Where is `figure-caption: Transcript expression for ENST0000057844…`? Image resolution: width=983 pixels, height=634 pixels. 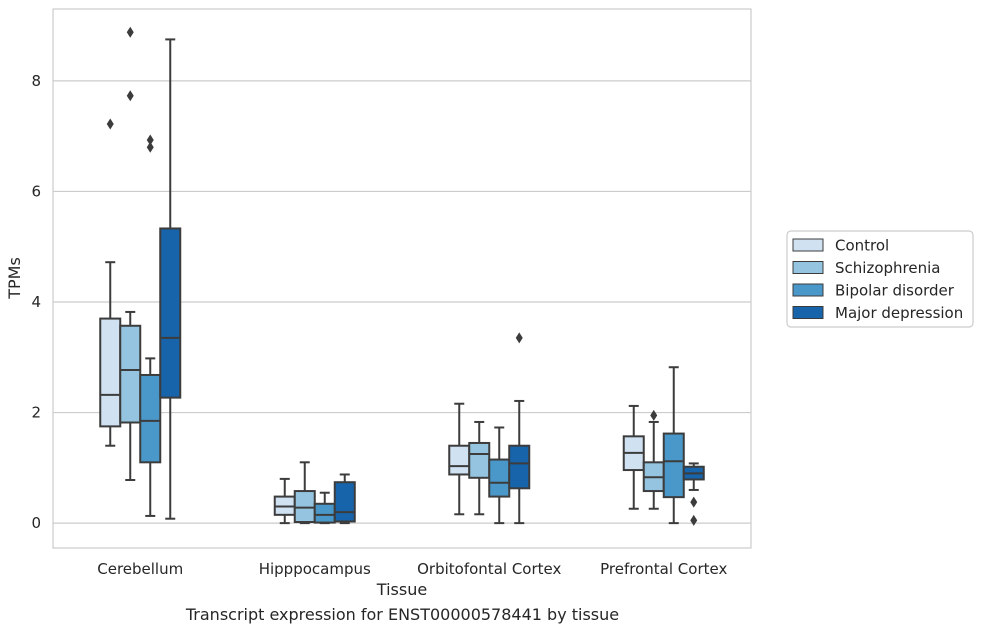
figure-caption: Transcript expression for ENST0000057844… is located at coordinates (402, 614).